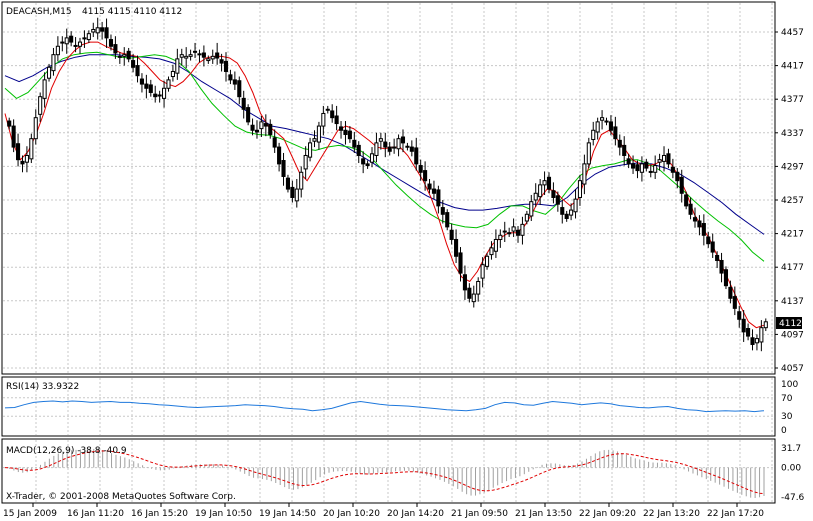  Describe the element at coordinates (792, 302) in the screenshot. I see `price-tick-label: 4137` at that location.